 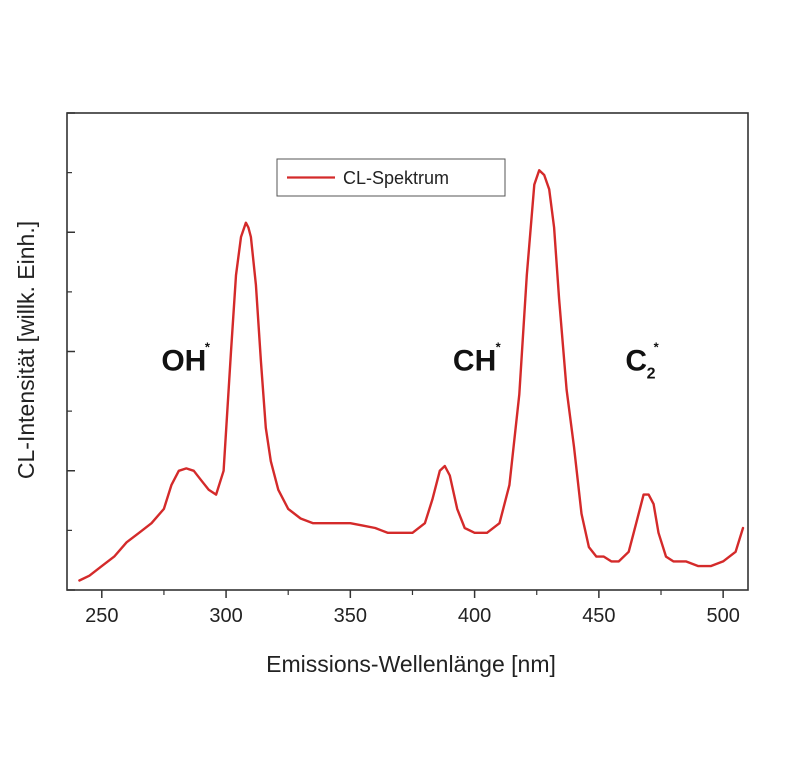 I want to click on x-tick-label-500: 500, so click(x=722, y=616).